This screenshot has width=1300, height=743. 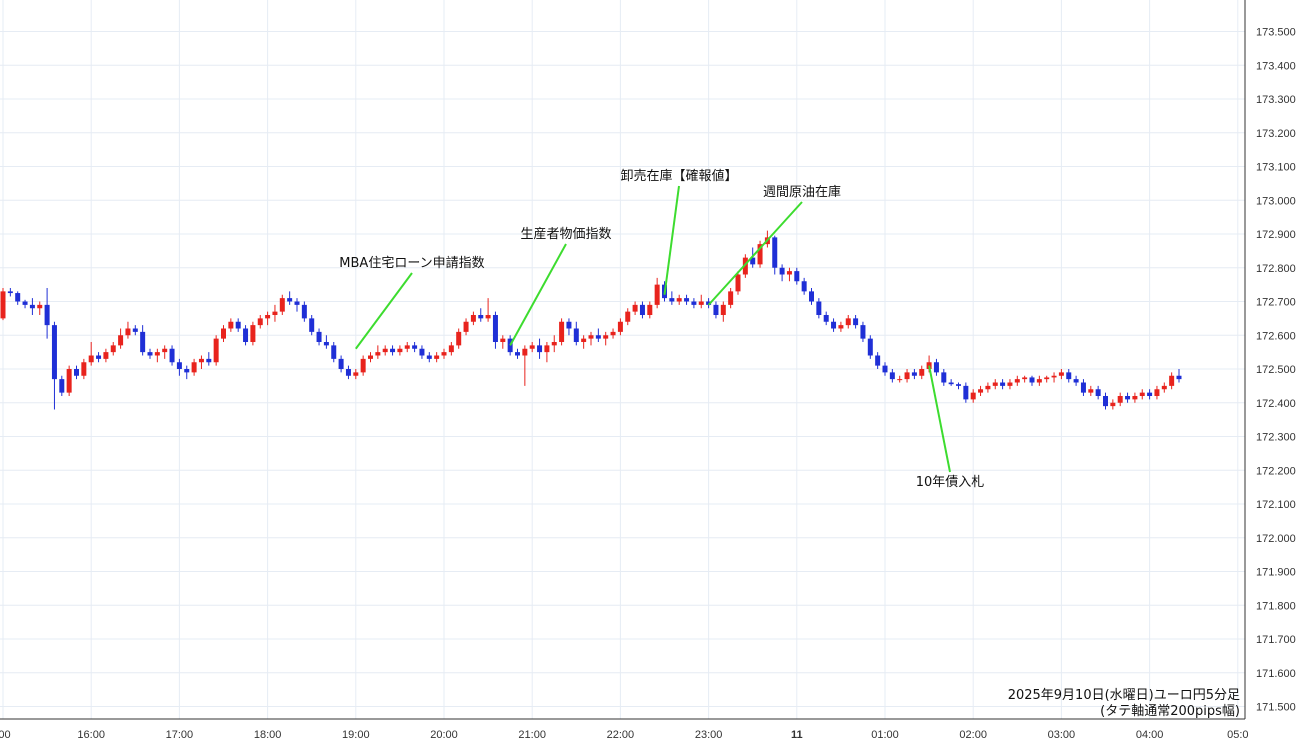 I want to click on annotation-label: 生産者物価指数, so click(x=565, y=234).